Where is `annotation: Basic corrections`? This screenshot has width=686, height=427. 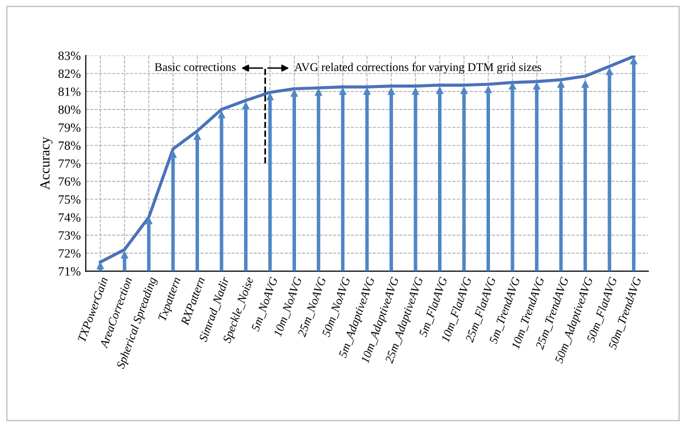 annotation: Basic corrections is located at coordinates (195, 67).